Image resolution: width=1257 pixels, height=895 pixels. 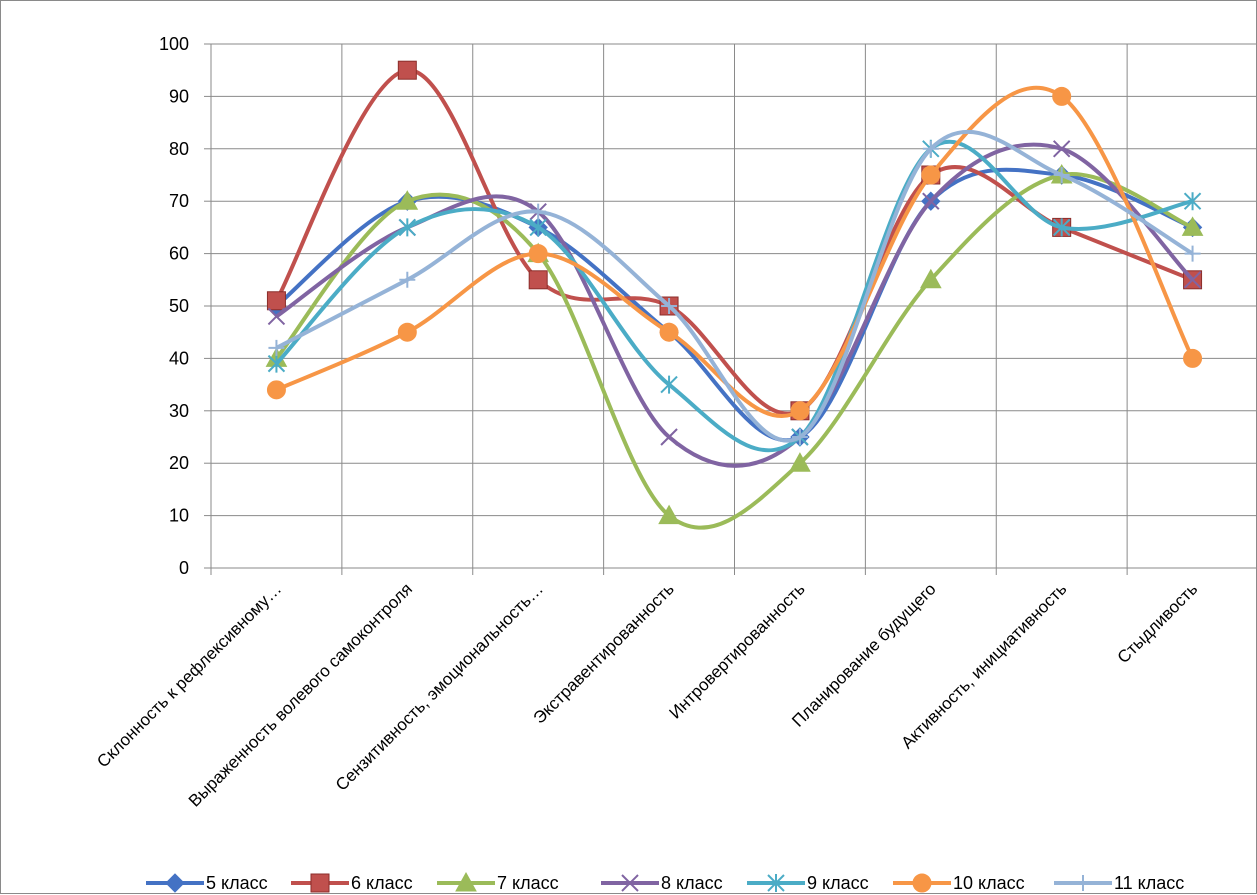 I want to click on legend-label: 5 класс, so click(x=237, y=883).